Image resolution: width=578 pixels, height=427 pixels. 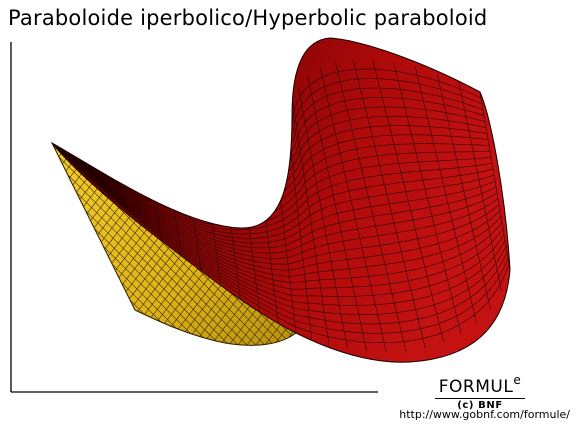 I want to click on logo-word-text: FORMUL, so click(x=476, y=387).